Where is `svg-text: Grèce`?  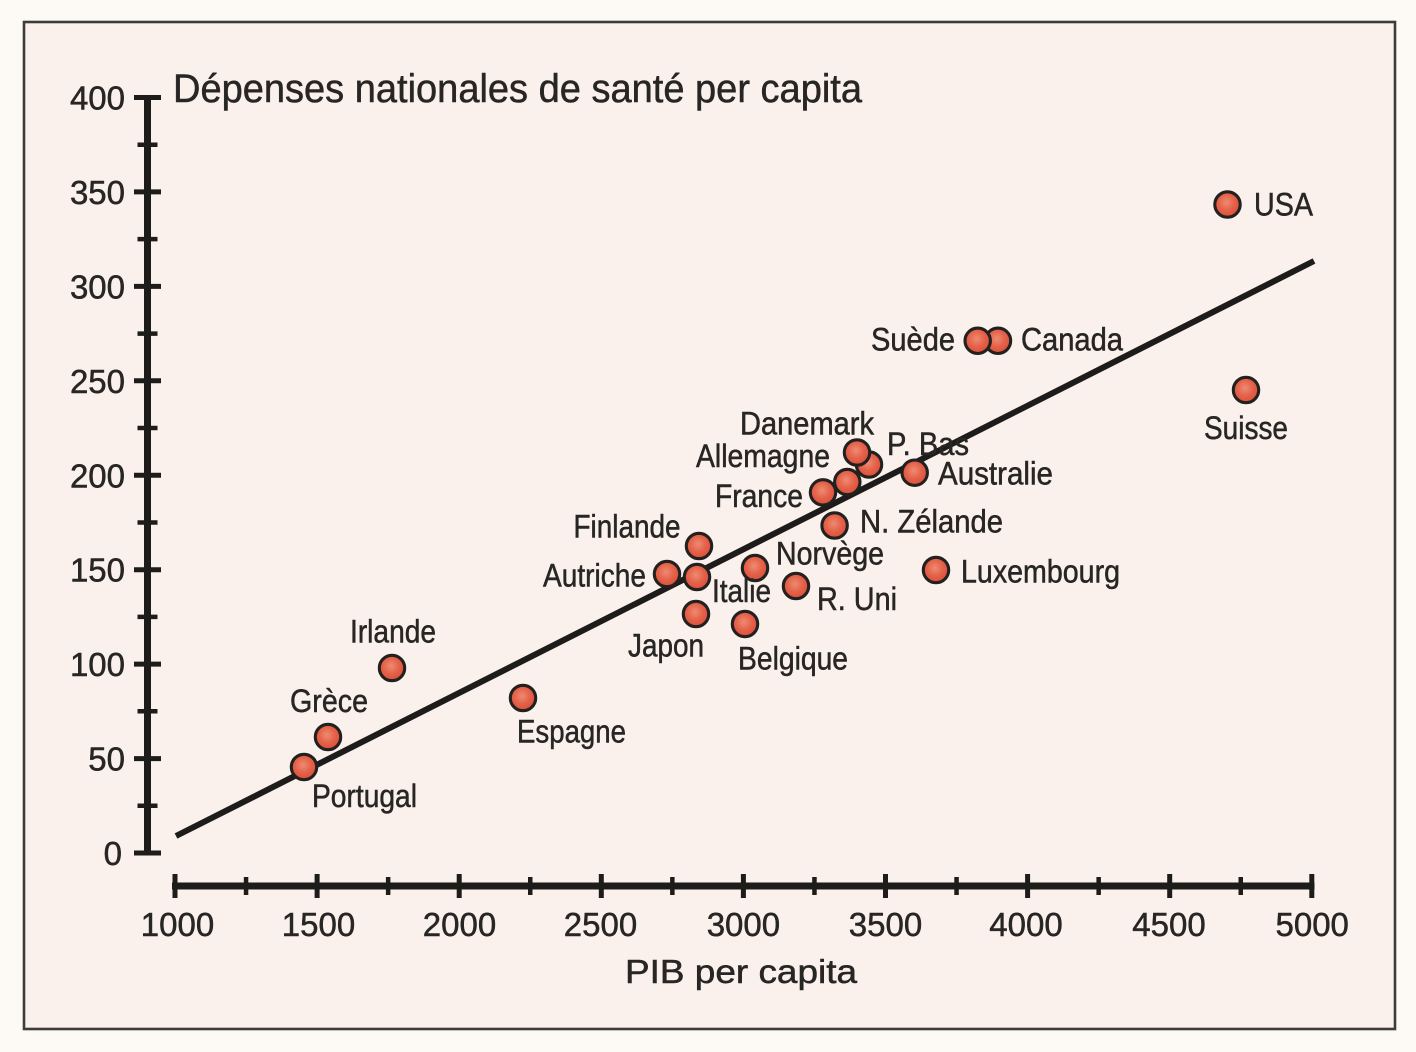 svg-text: Grèce is located at coordinates (329, 701).